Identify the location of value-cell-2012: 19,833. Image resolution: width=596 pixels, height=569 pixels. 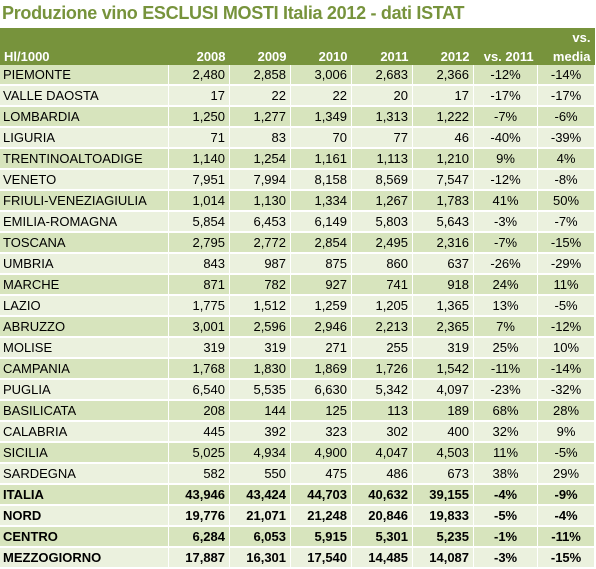
(443, 516).